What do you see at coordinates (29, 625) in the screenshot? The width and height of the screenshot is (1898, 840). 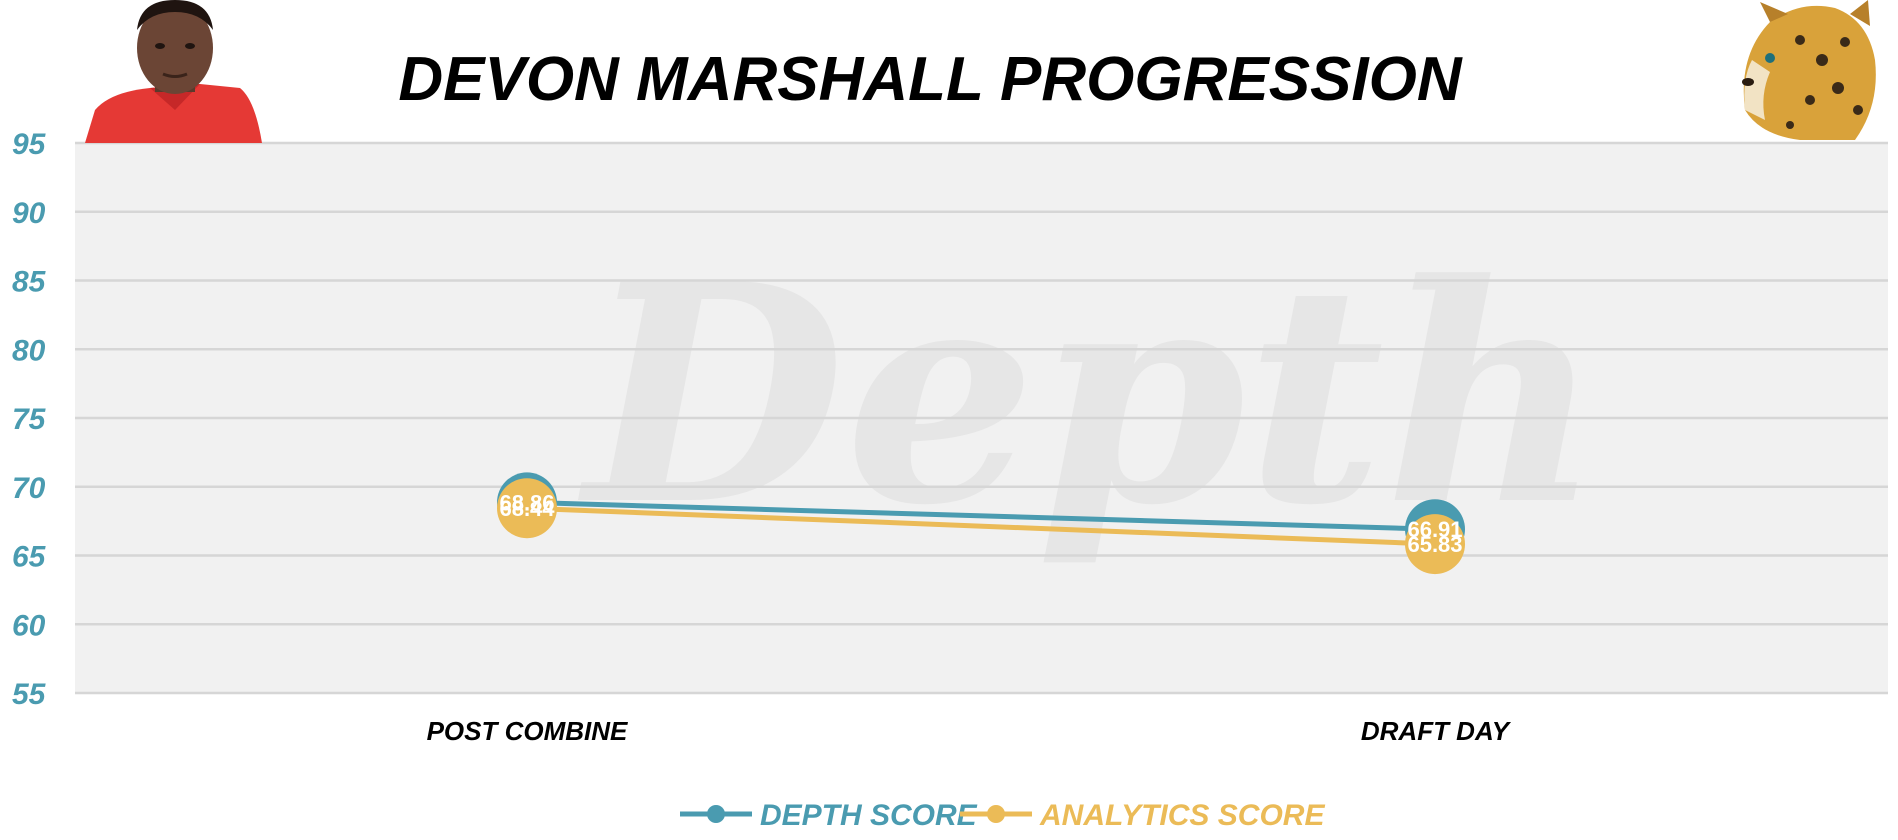 I see `y-tick-label: 60` at bounding box center [29, 625].